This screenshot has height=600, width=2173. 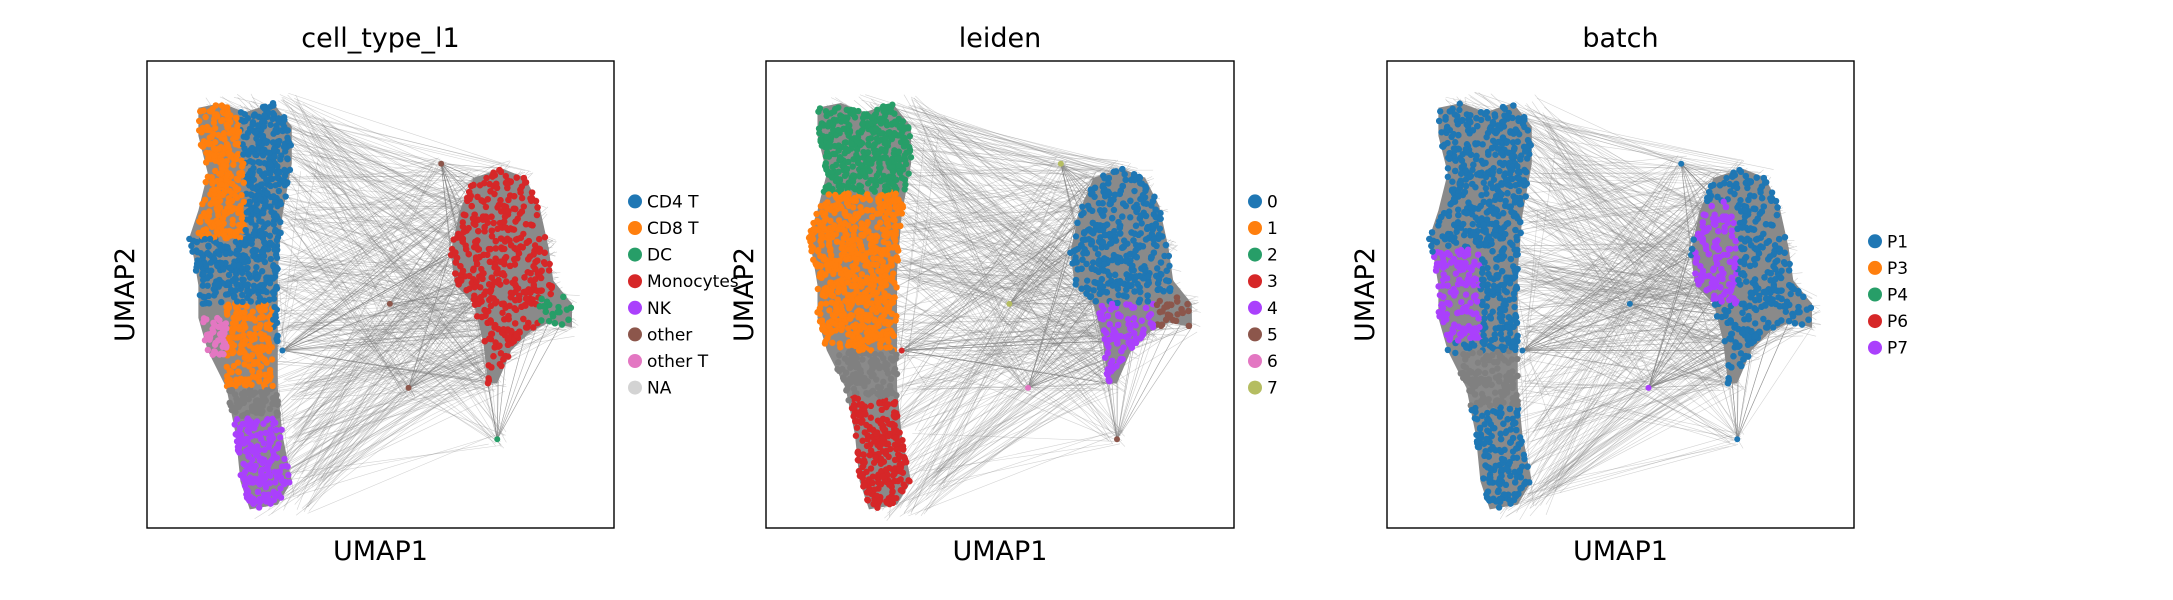 I want to click on legend-label: Monocytes, so click(x=693, y=282).